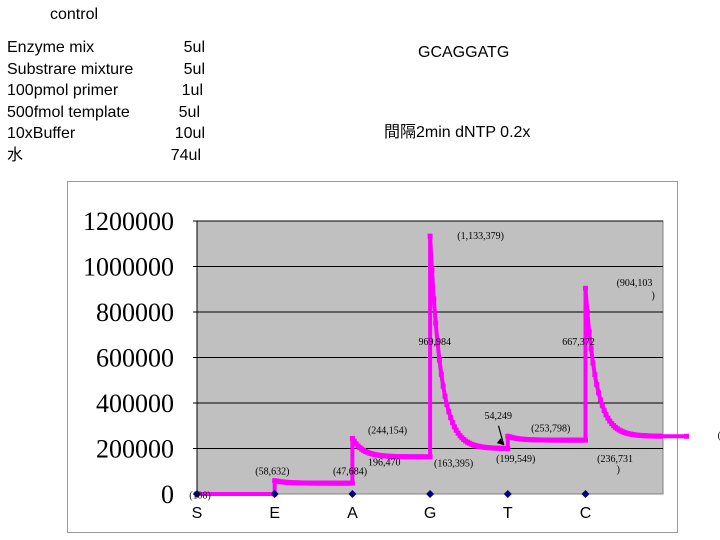  What do you see at coordinates (434, 342) in the screenshot?
I see `value-annotation: 969,984` at bounding box center [434, 342].